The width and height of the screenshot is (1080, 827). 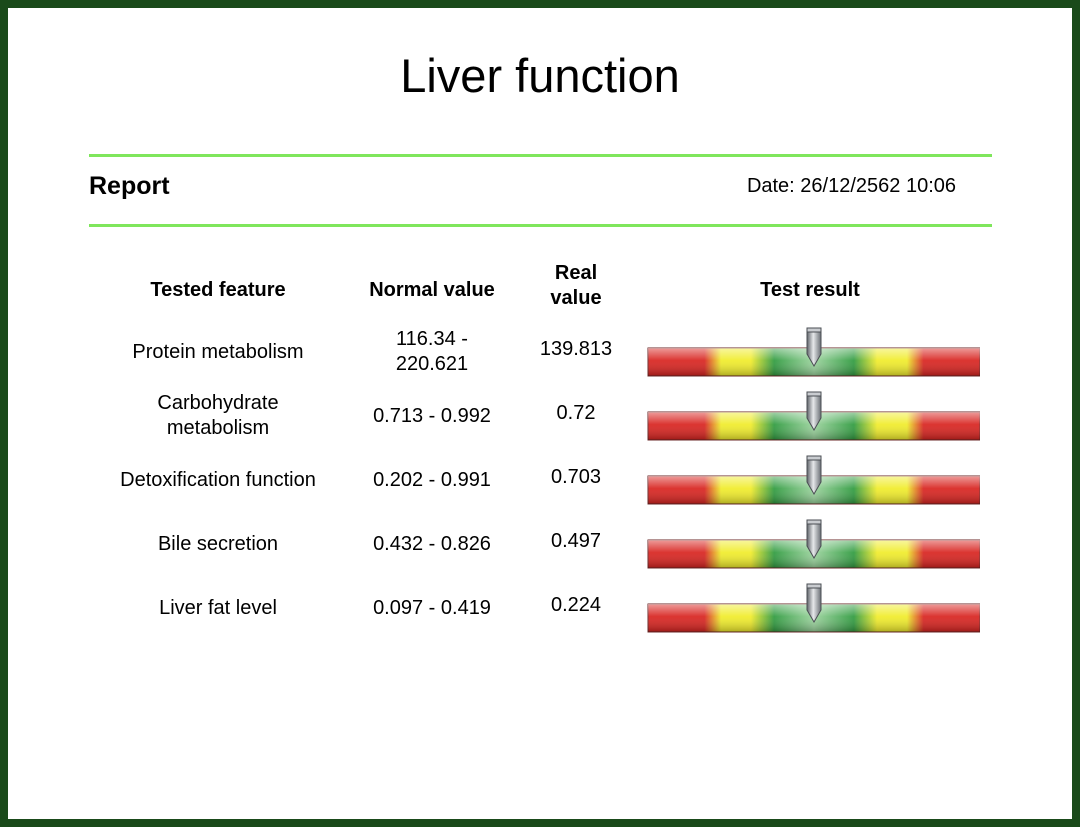 I want to click on normal-value-cell-line: 0.097 - 0.419, so click(x=432, y=607).